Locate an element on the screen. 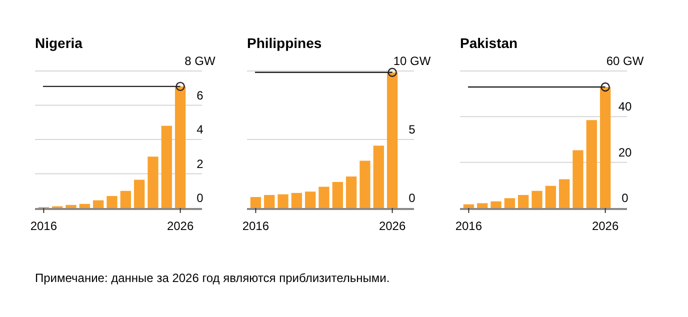  y-tick-label: 20 is located at coordinates (625, 152).